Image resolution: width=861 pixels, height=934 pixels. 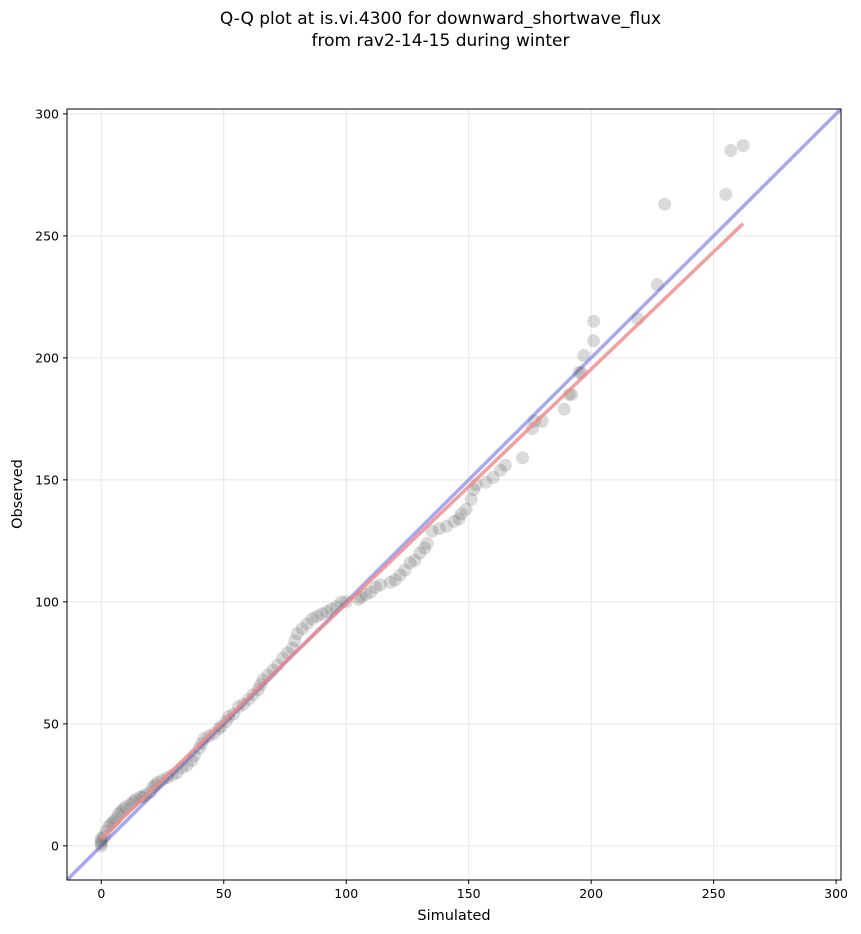 What do you see at coordinates (469, 893) in the screenshot?
I see `x-tick-label: 150` at bounding box center [469, 893].